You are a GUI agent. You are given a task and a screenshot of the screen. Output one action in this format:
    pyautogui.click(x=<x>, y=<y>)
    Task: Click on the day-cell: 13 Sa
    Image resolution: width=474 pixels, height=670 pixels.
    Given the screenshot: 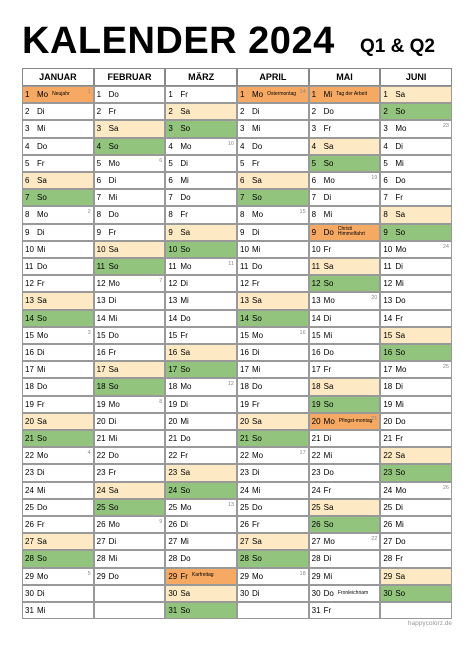 What is the action you would take?
    pyautogui.click(x=273, y=301)
    